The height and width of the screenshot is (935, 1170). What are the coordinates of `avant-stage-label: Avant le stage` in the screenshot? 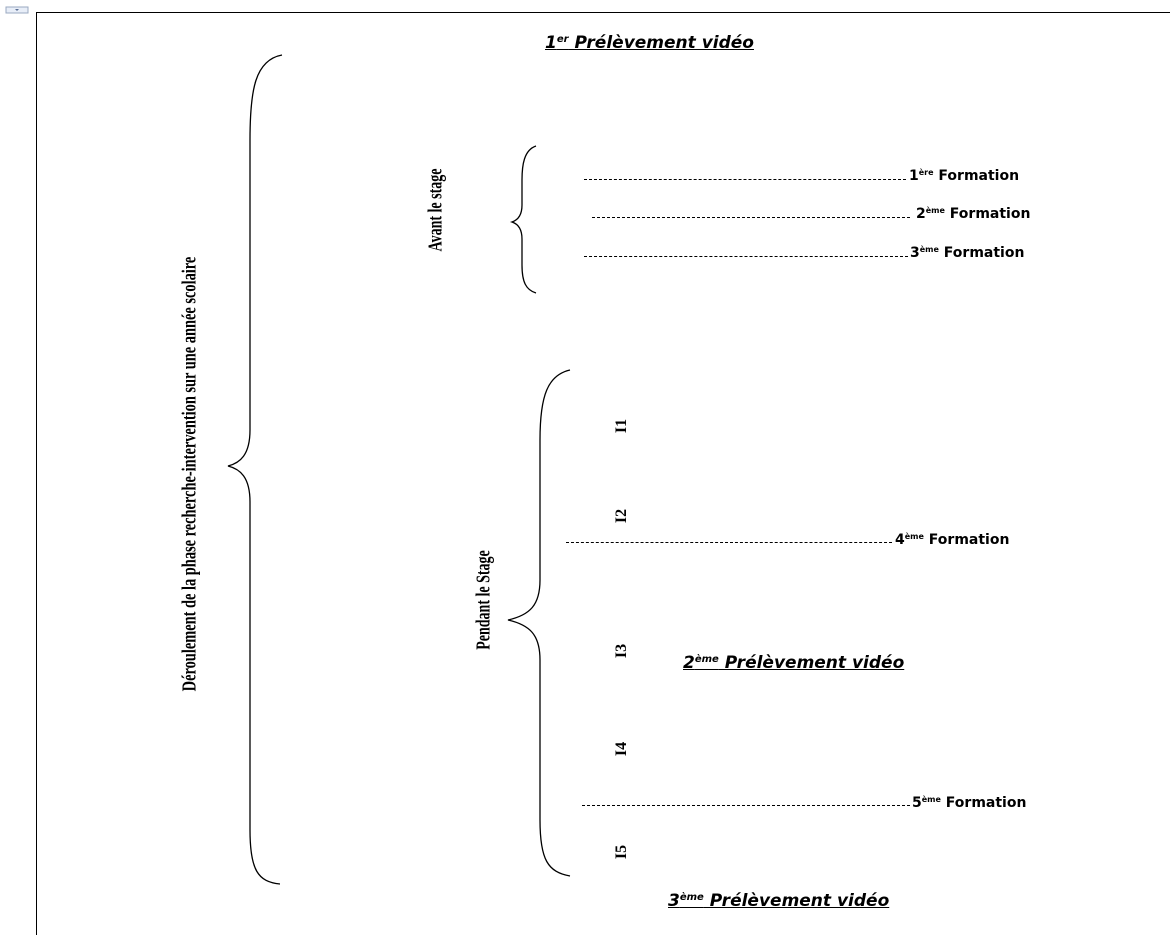 It's located at (435, 210).